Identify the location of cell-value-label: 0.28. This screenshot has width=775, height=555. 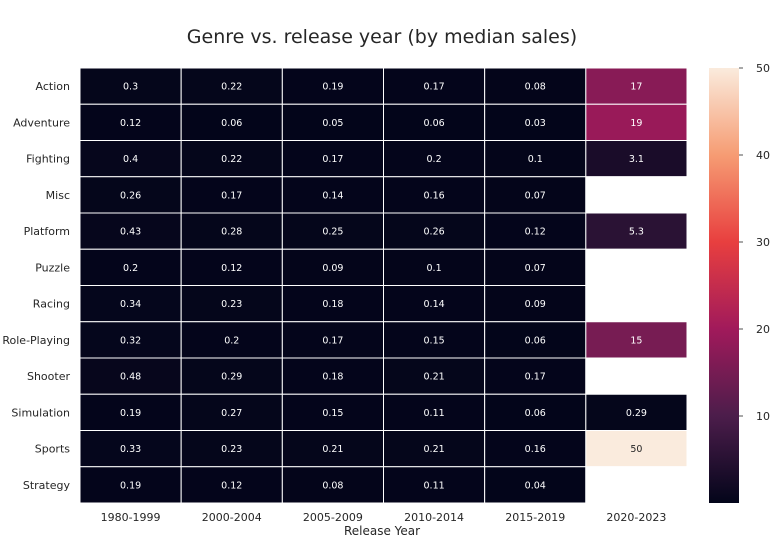
(231, 232).